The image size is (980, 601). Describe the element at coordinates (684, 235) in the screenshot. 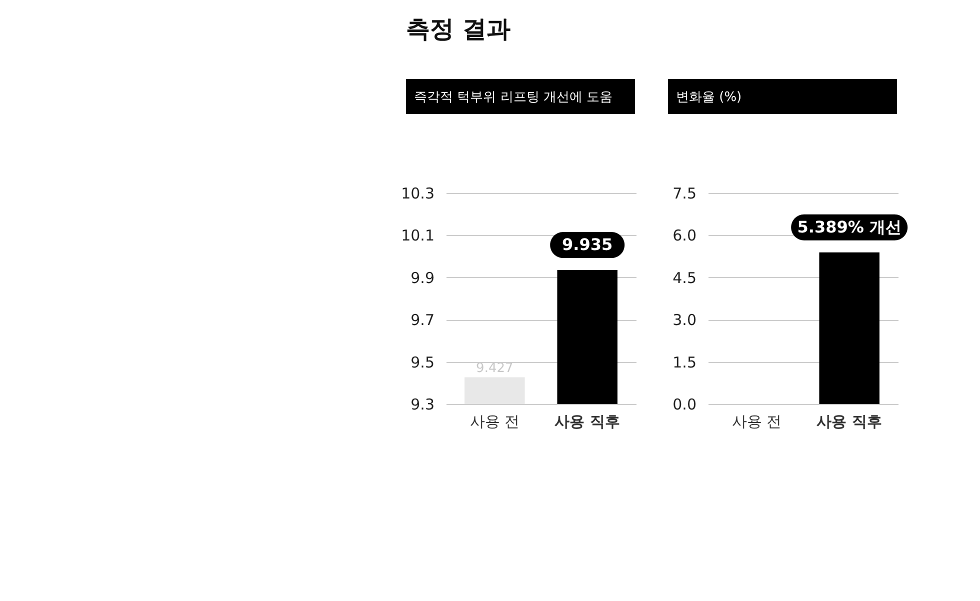

I see `y-tick-label: 6.0` at that location.